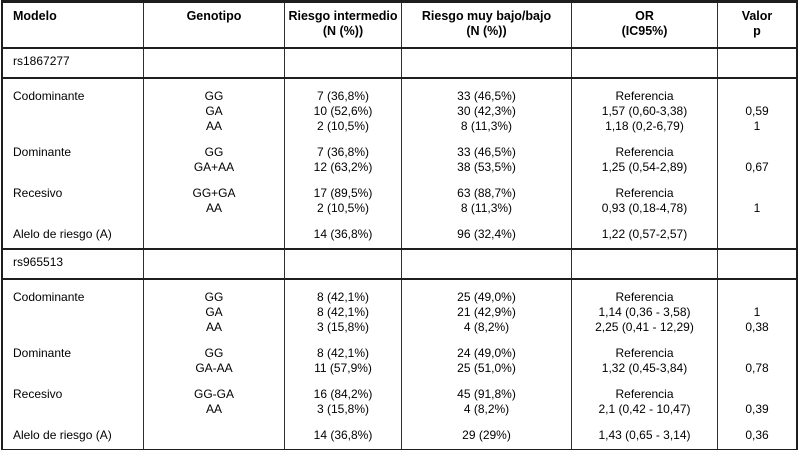 This screenshot has height=450, width=800. What do you see at coordinates (644, 409) in the screenshot?
I see `or-value: 2,1 (0,42 - 10,47)` at bounding box center [644, 409].